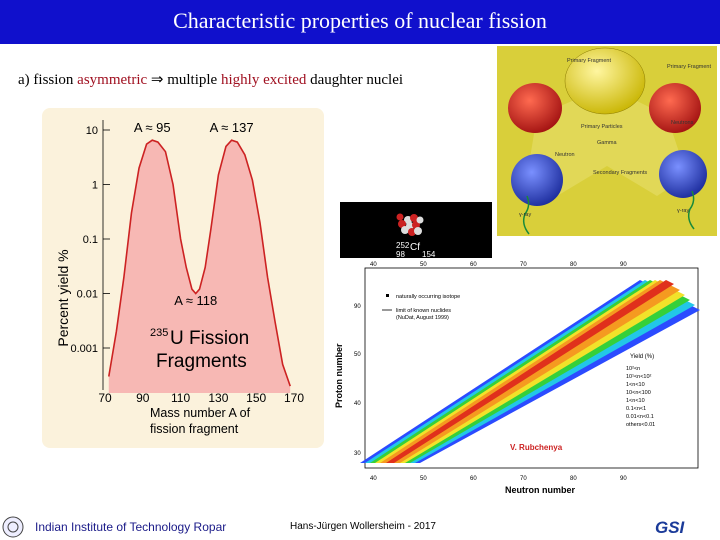 The image size is (720, 540). Describe the element at coordinates (339, 375) in the screenshot. I see `nuclide-ylabel: Proton number` at that location.